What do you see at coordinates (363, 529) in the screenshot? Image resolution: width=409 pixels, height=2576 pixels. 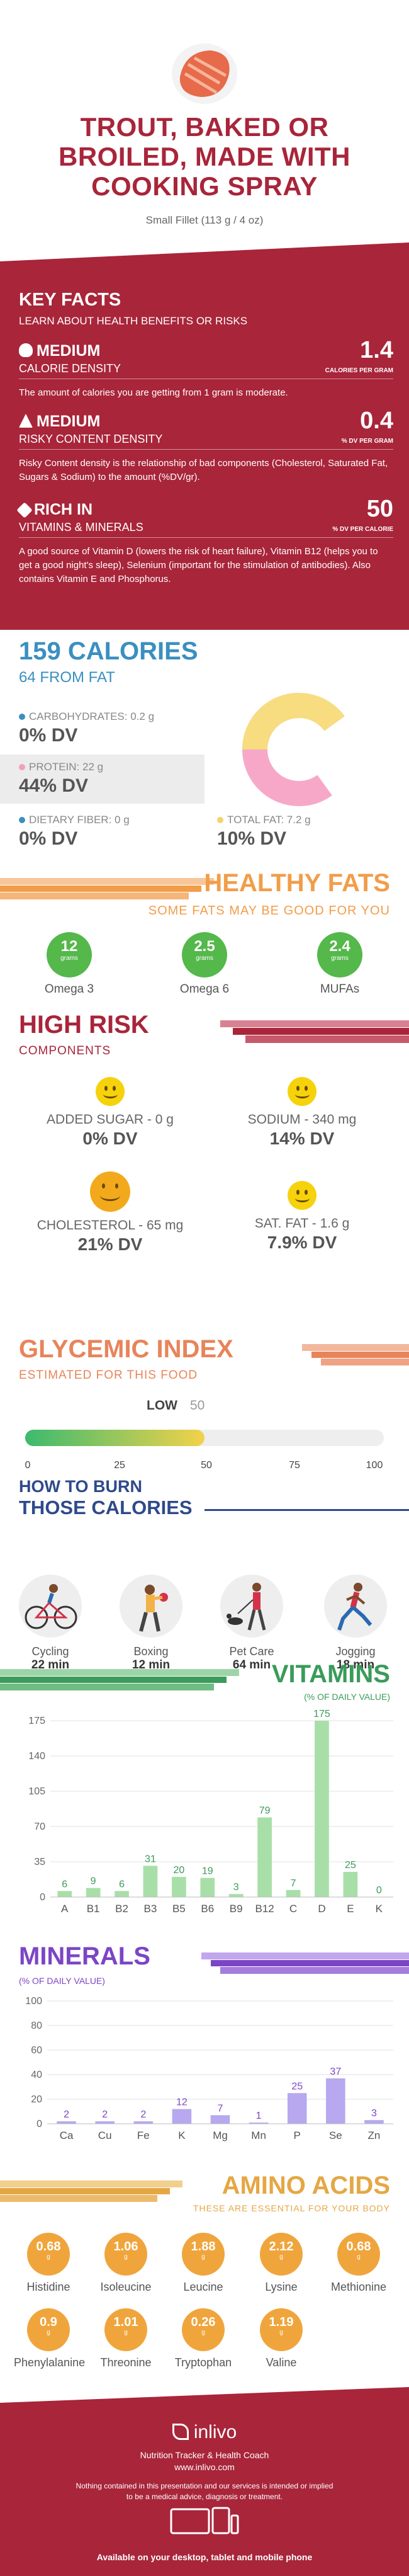 I see `key-fact-unit: % DV PER CALORIE` at bounding box center [363, 529].